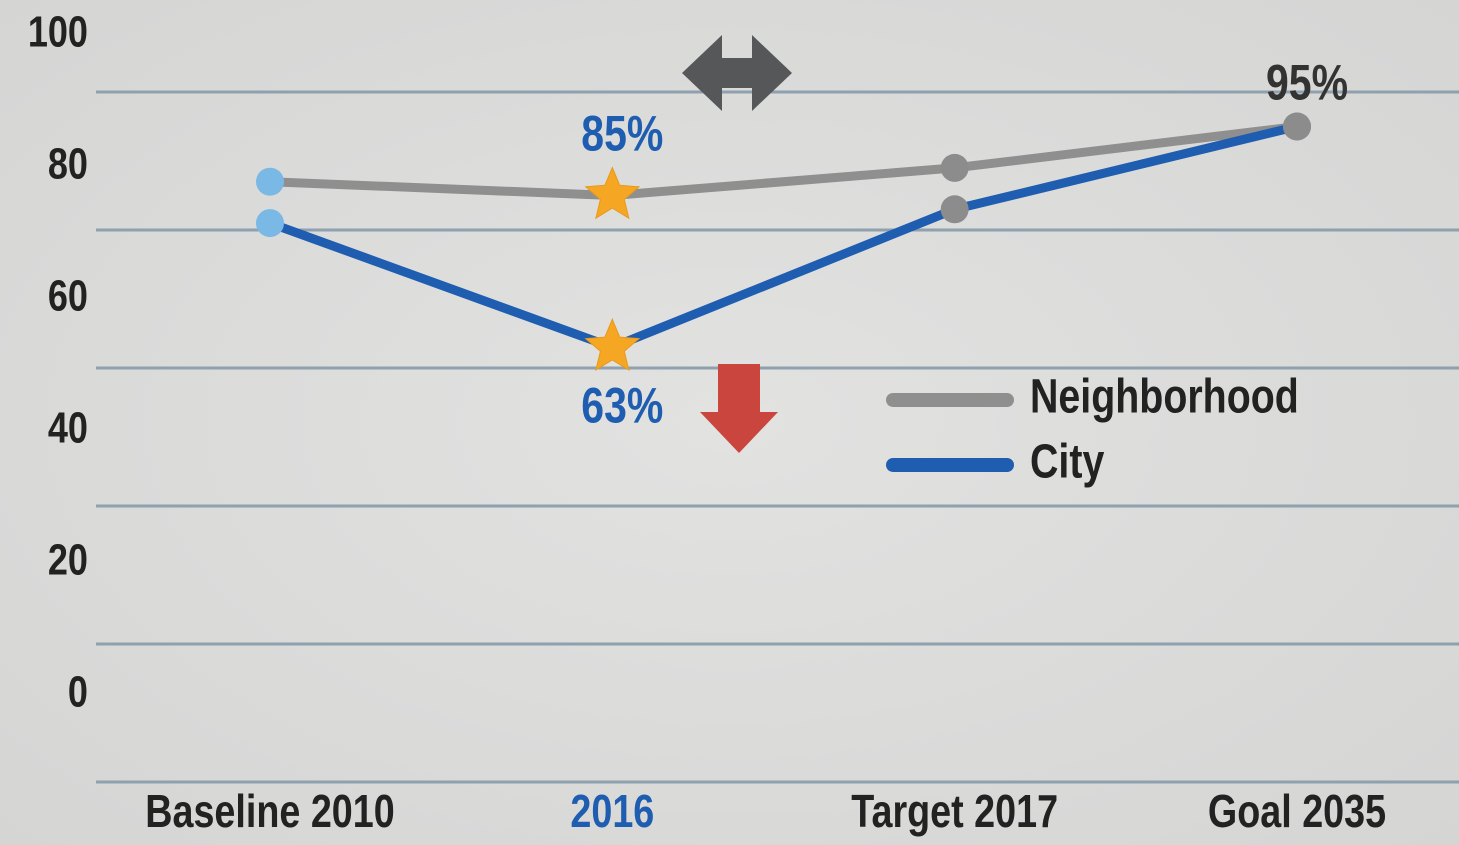  I want to click on down-arrow-icon, so click(739, 408).